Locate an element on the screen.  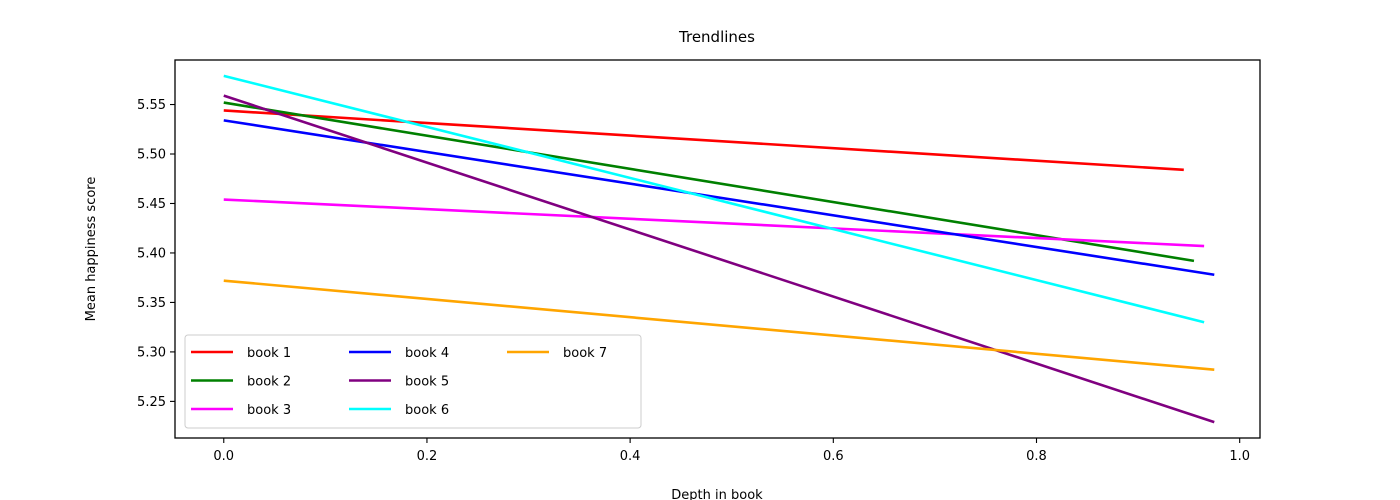
x-axis-label: Depth in book is located at coordinates (717, 494).